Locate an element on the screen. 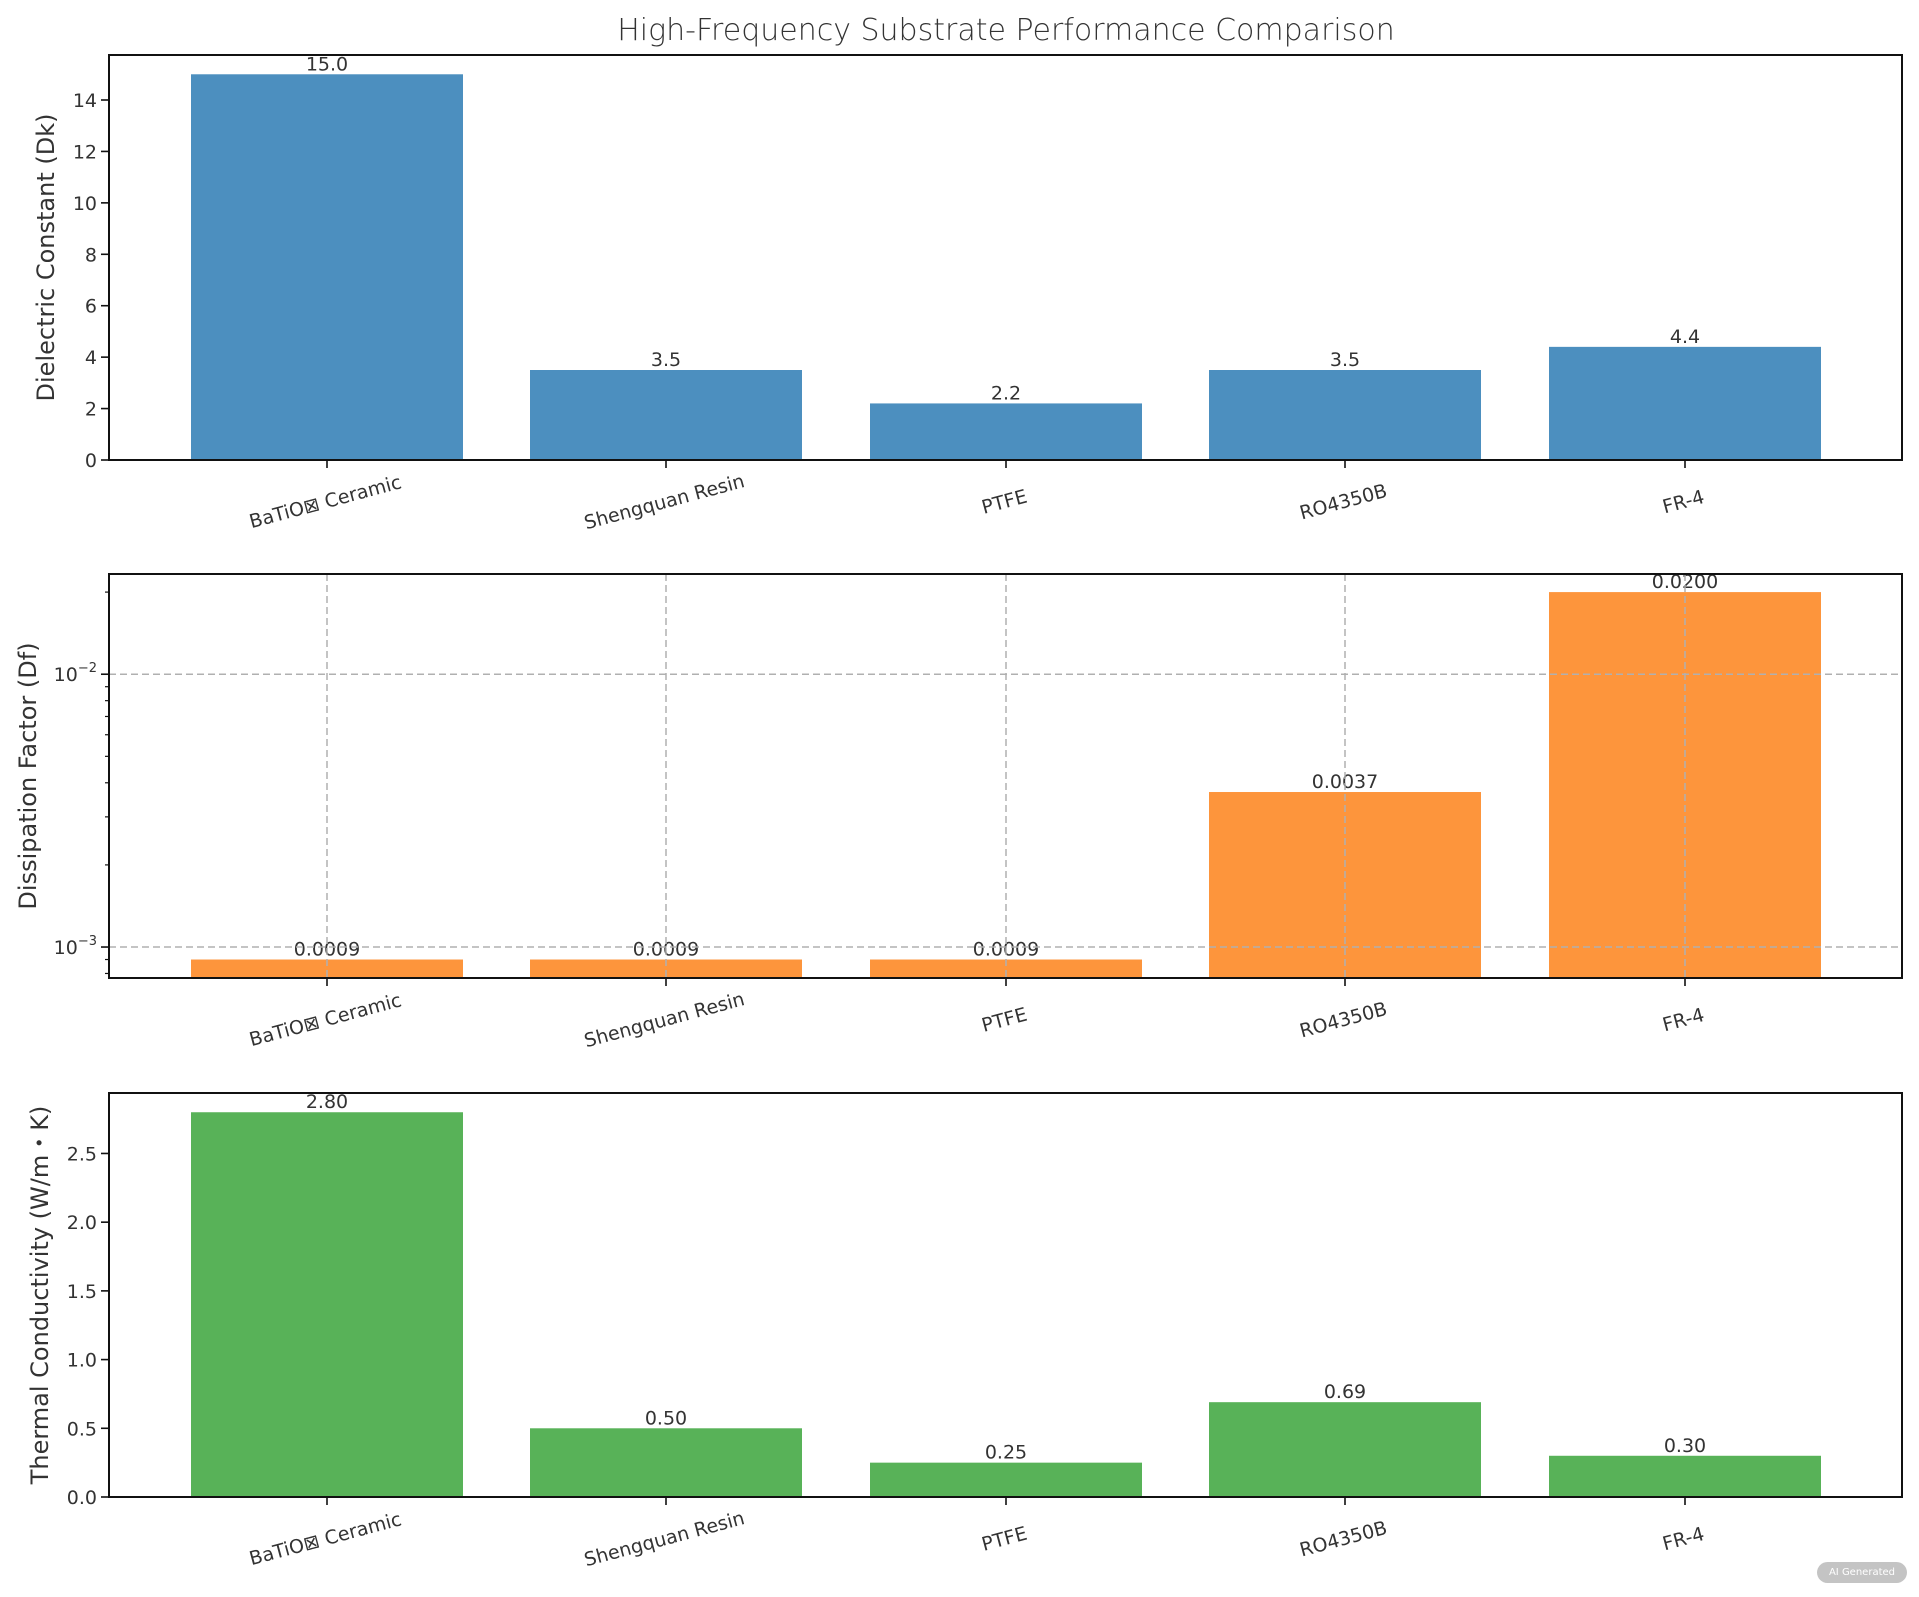 This screenshot has width=1919, height=1597. y-tick-label: 10⁻² is located at coordinates (75, 673).